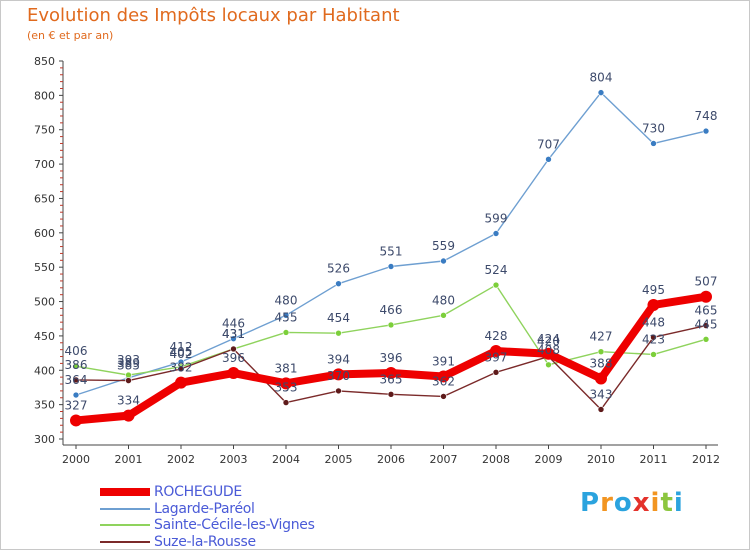 The height and width of the screenshot is (550, 750). Describe the element at coordinates (125, 525) in the screenshot. I see `legend-swatch-sainte-cecile` at that location.